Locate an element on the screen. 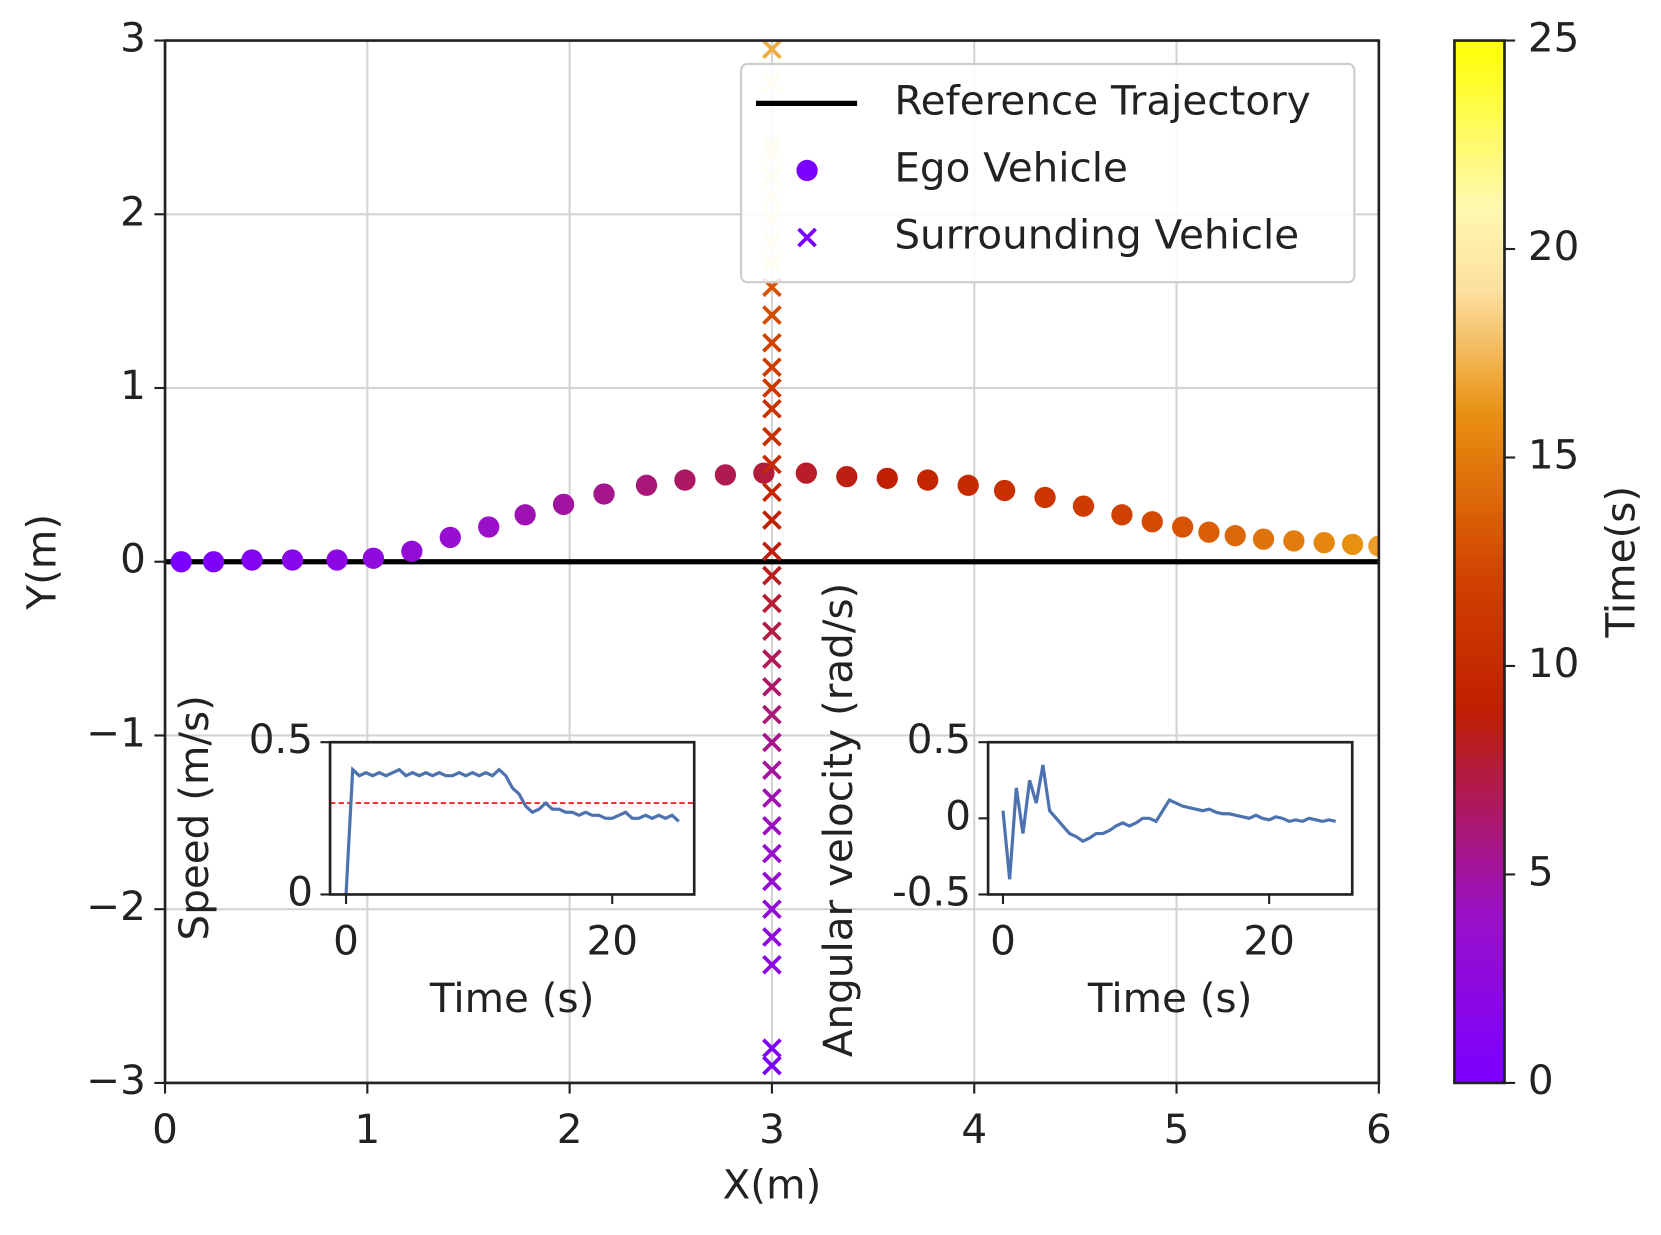 The height and width of the screenshot is (1235, 1661). legend-box is located at coordinates (1047, 173).